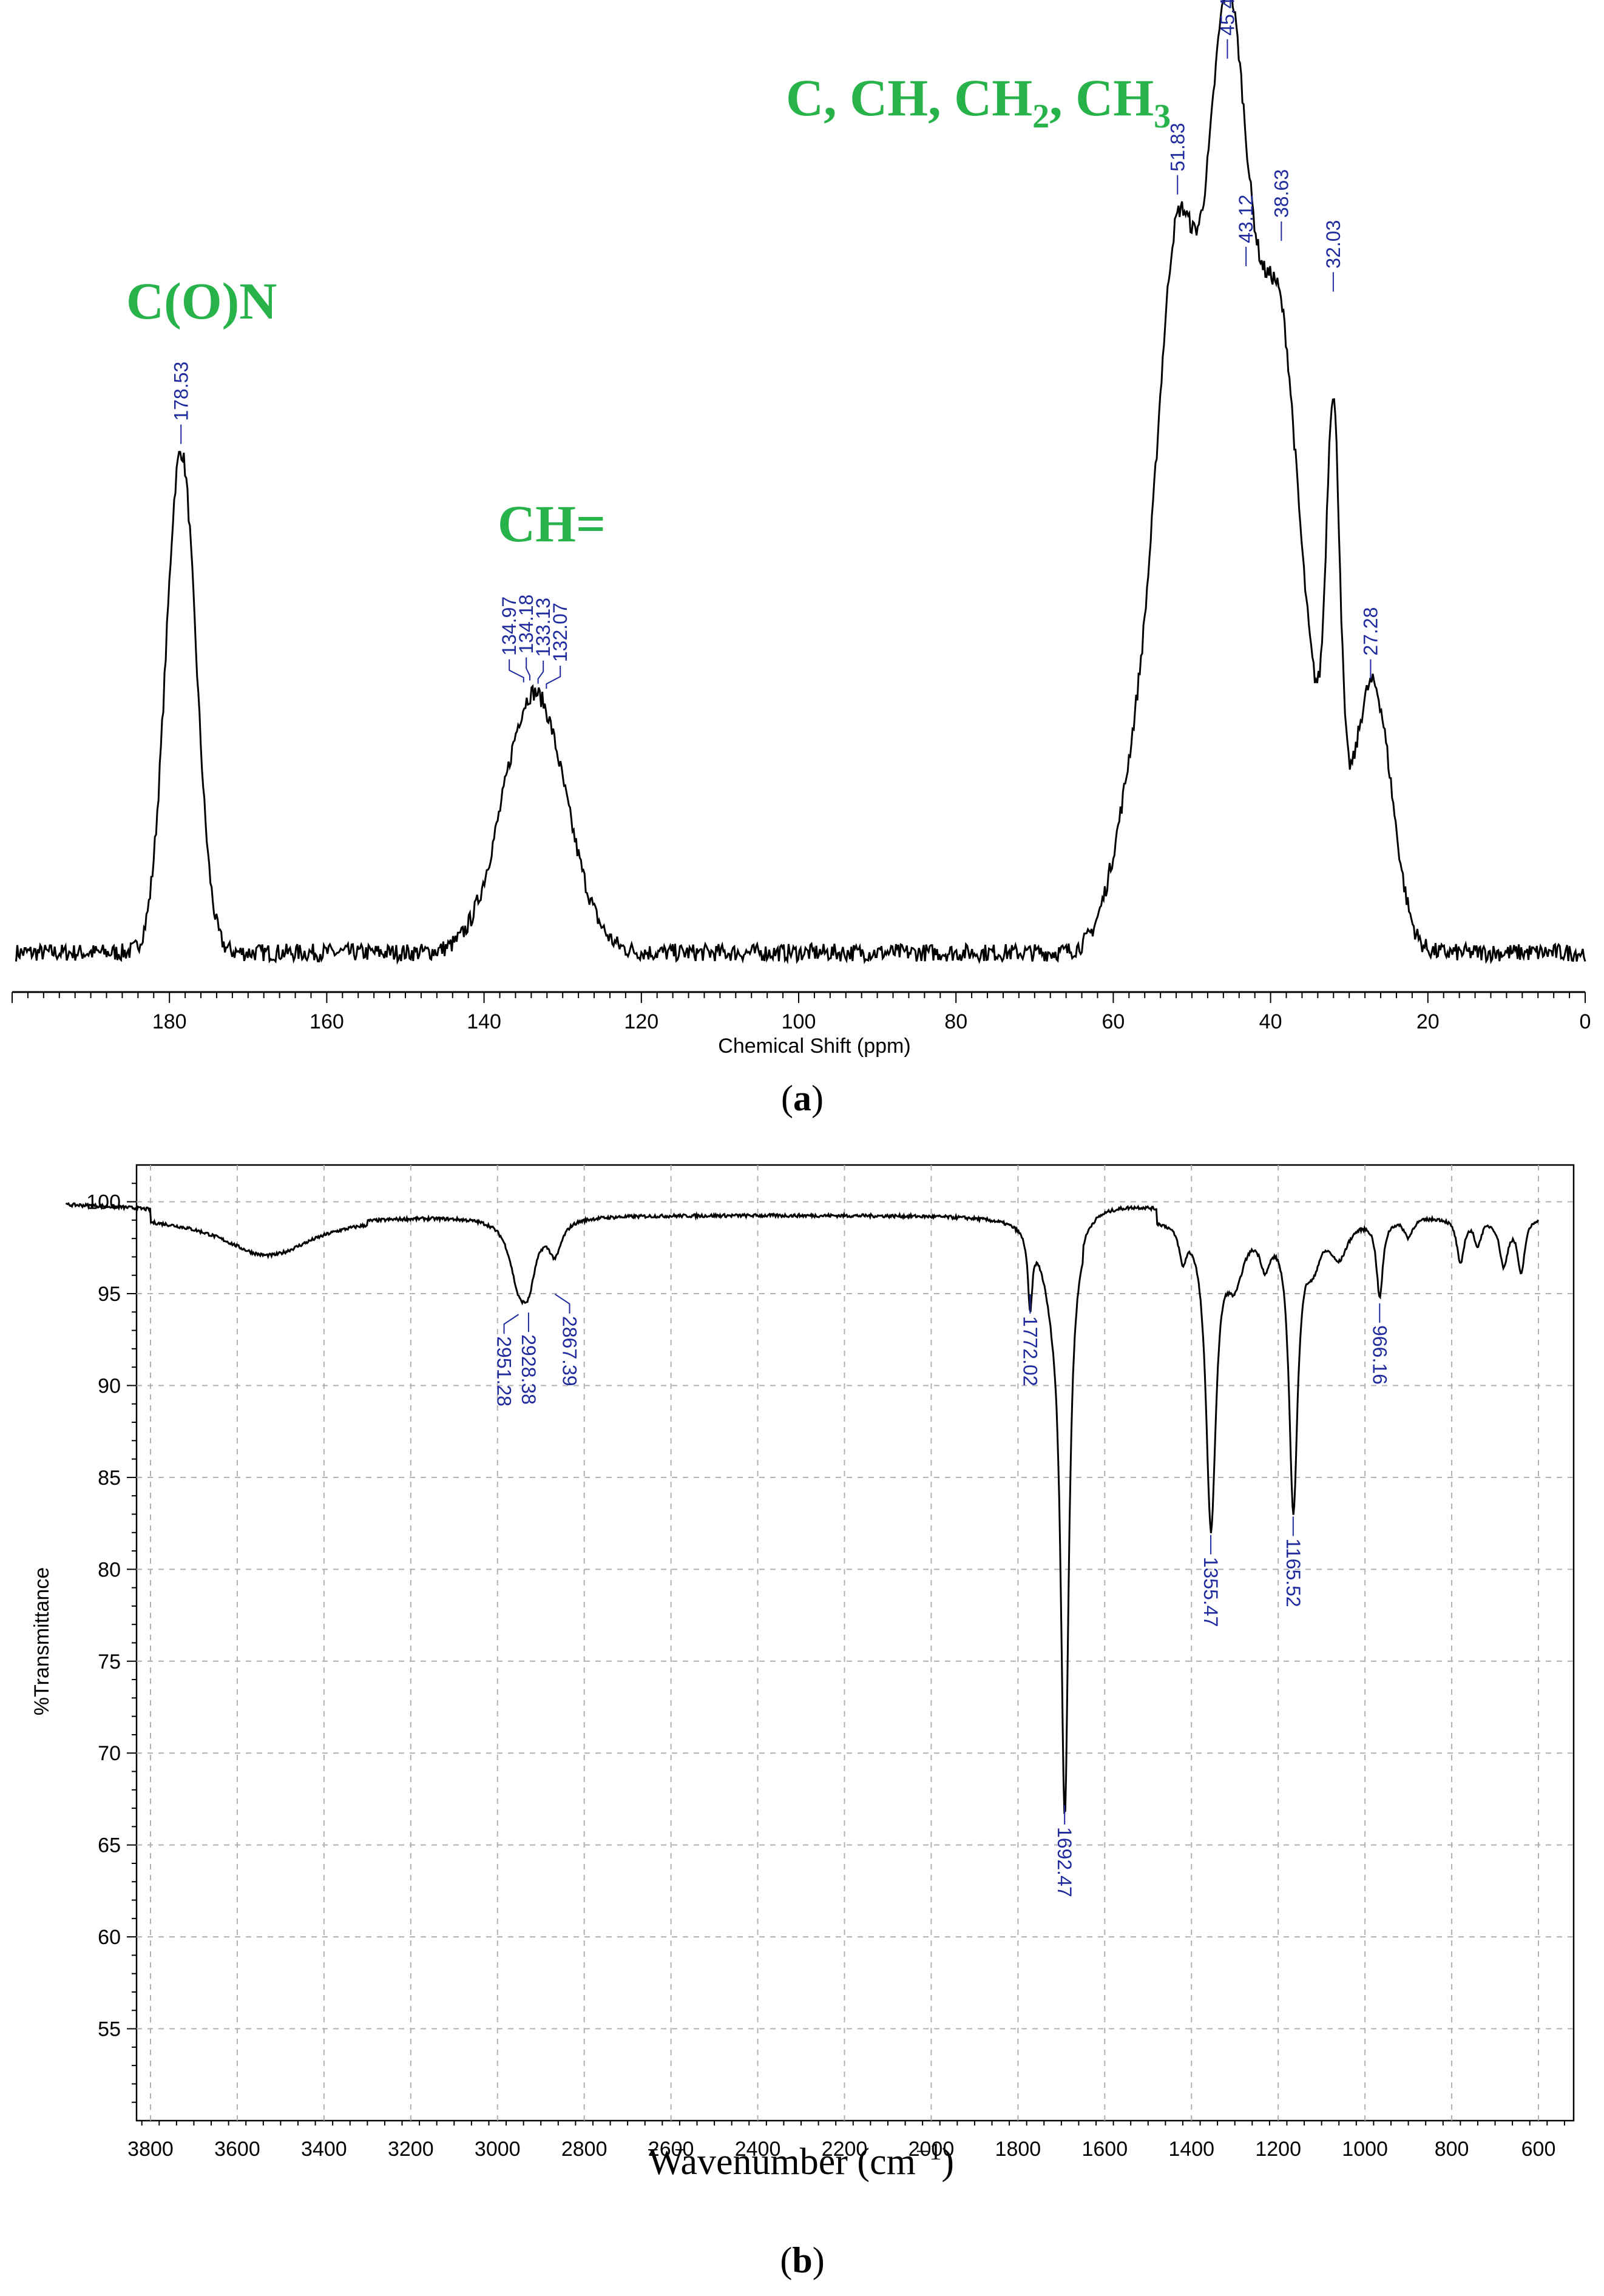  I want to click on ftir-x-tick-label: 3800, so click(150, 2149).